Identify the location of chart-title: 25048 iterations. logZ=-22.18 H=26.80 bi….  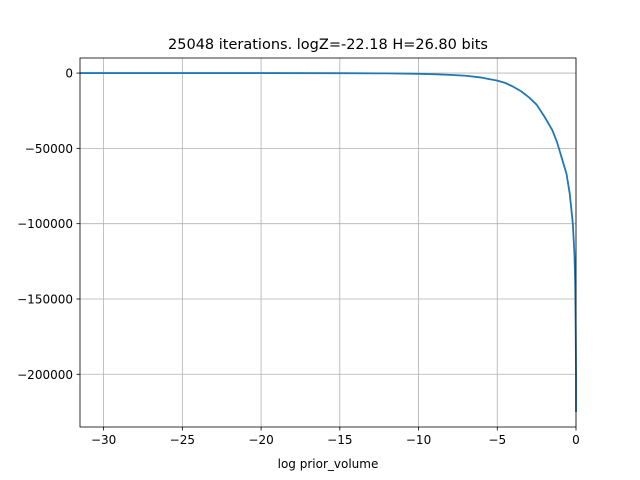
(328, 45).